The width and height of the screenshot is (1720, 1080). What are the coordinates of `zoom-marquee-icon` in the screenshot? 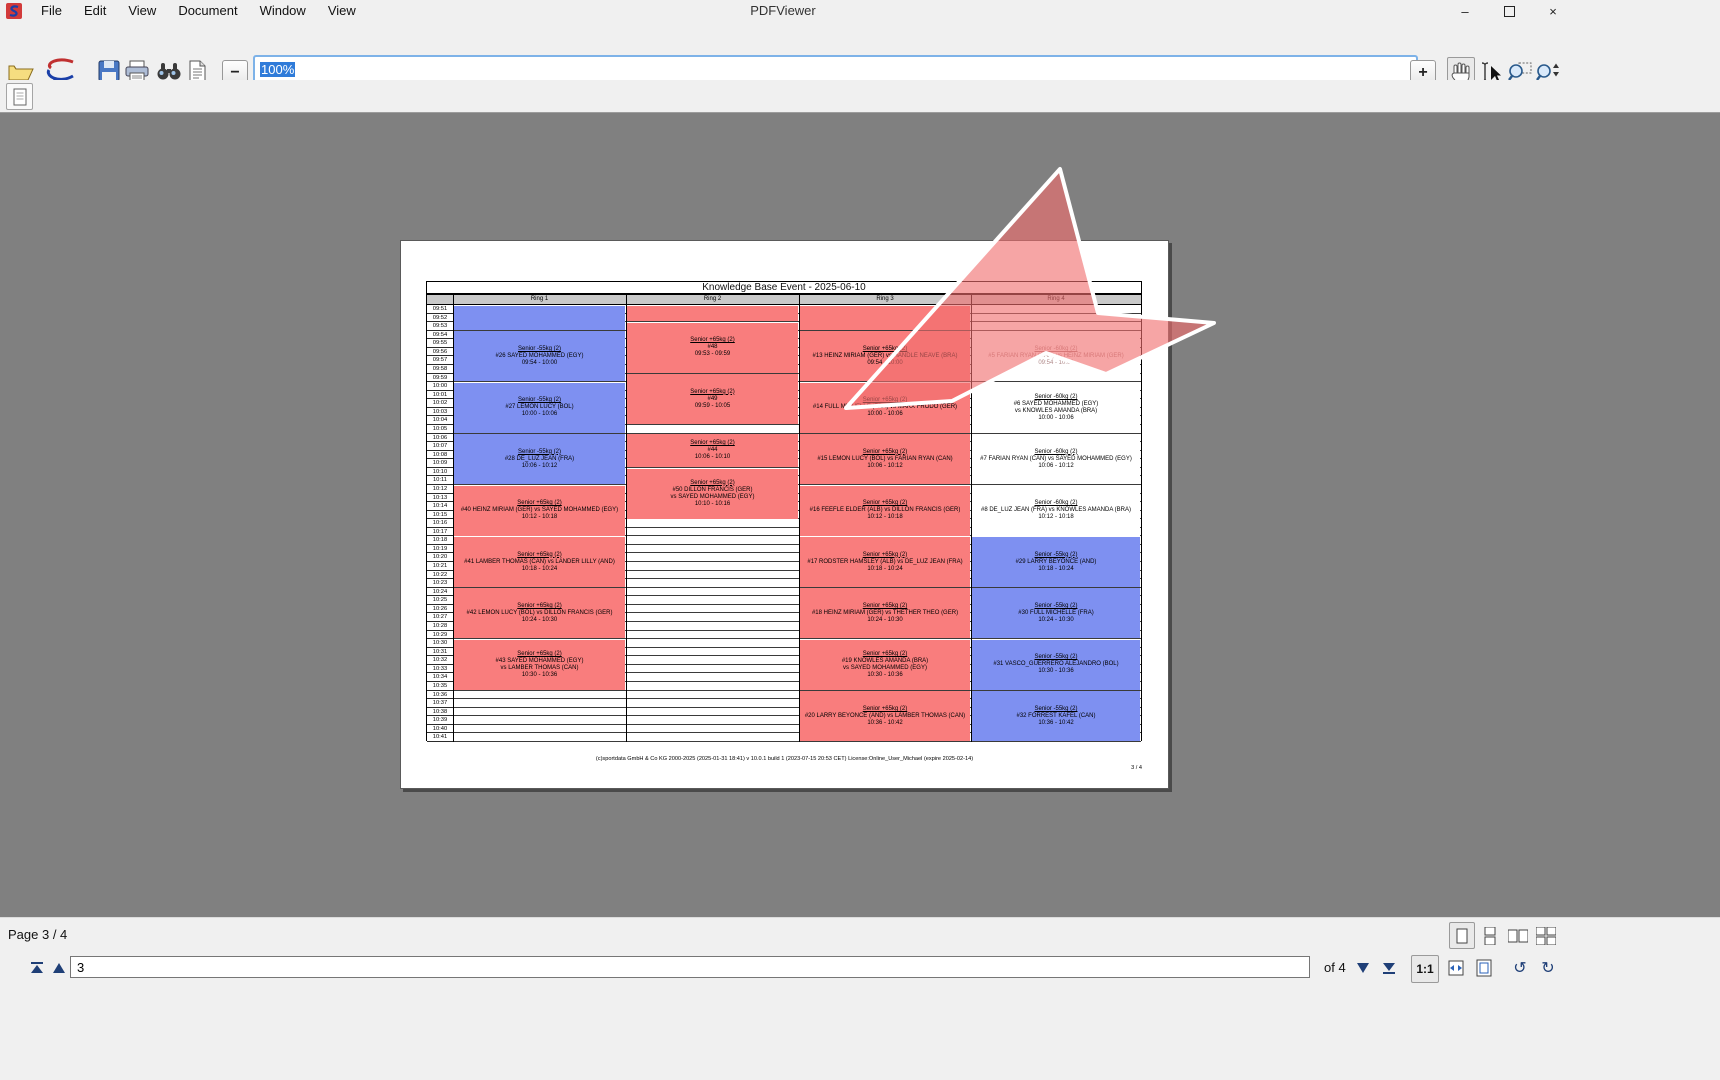 It's located at (1520, 71).